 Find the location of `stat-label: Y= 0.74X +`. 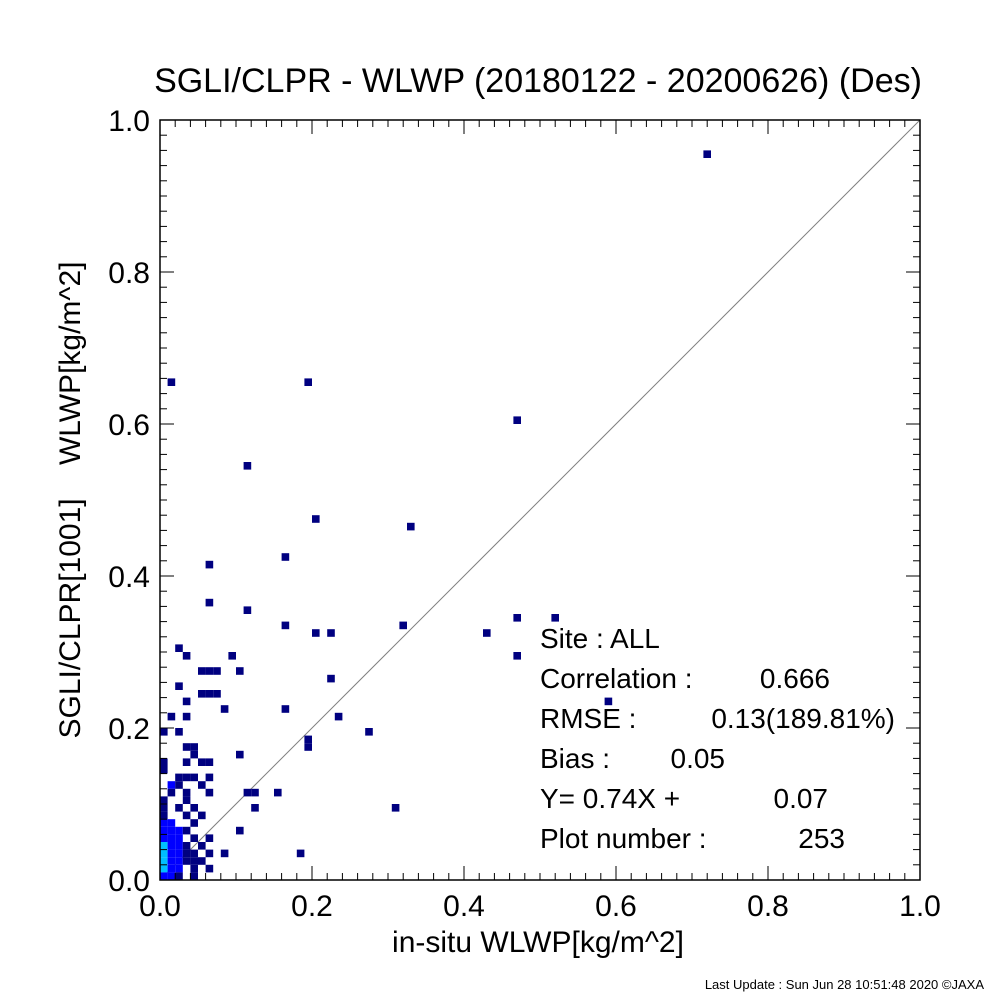

stat-label: Y= 0.74X + is located at coordinates (610, 798).